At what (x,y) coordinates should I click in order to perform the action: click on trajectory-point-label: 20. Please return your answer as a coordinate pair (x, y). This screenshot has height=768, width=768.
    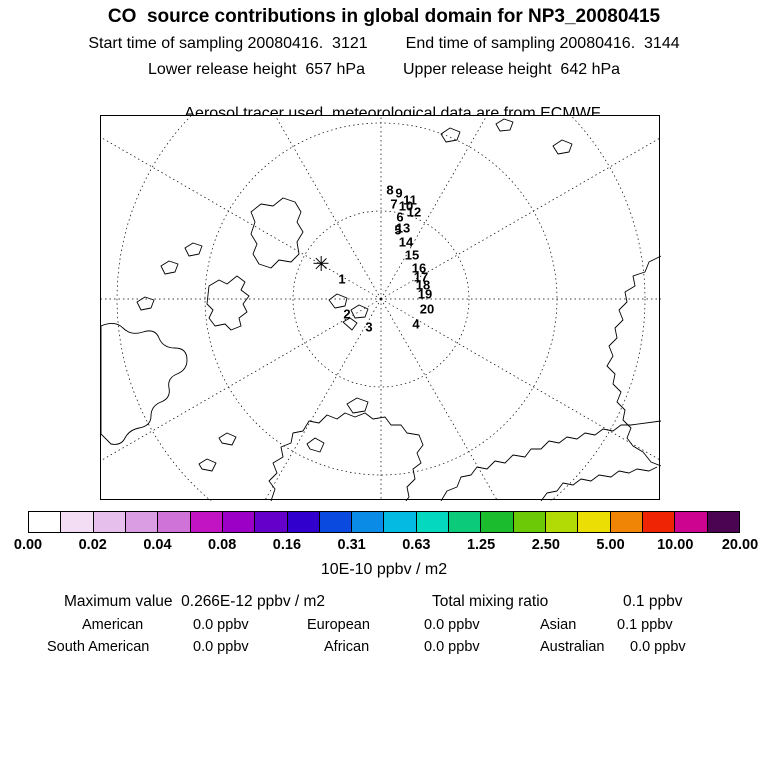
    Looking at the image, I should click on (427, 309).